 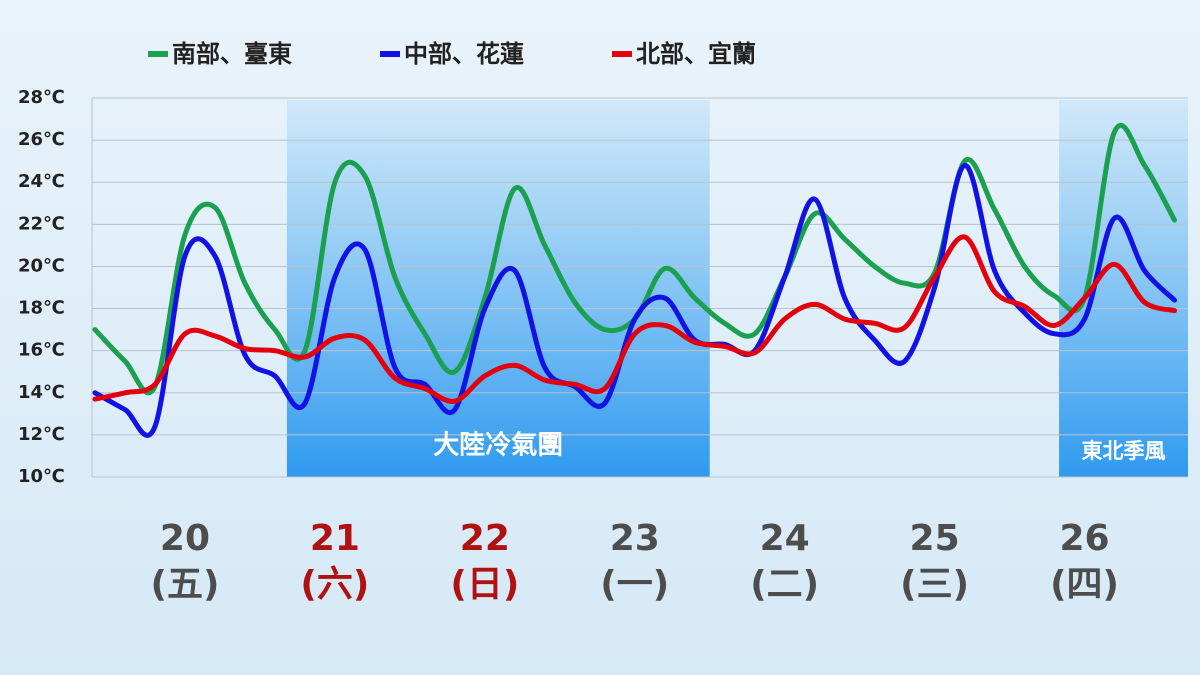 I want to click on weekday-label: (四), so click(x=1084, y=584).